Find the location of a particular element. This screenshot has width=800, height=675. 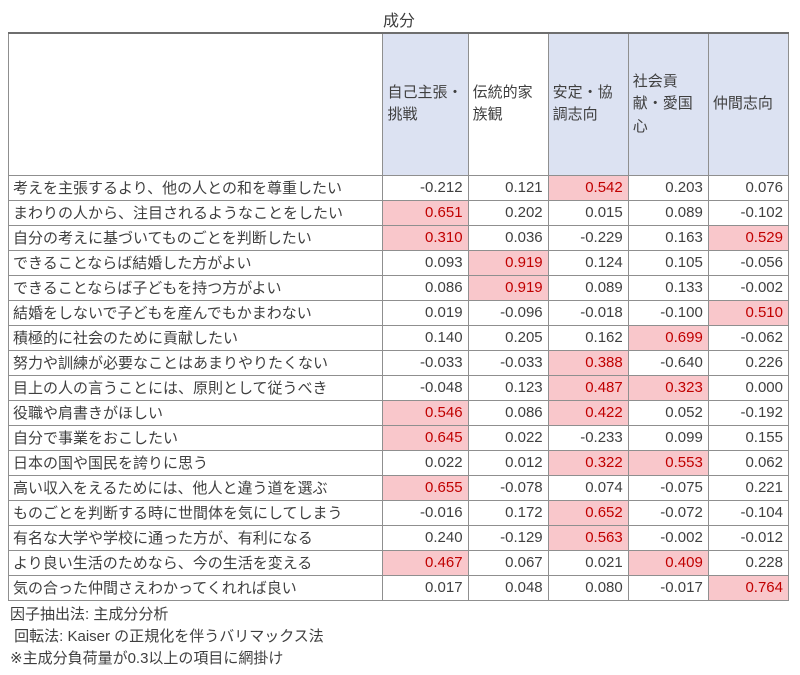

loading-value: 0.240 is located at coordinates (425, 537).